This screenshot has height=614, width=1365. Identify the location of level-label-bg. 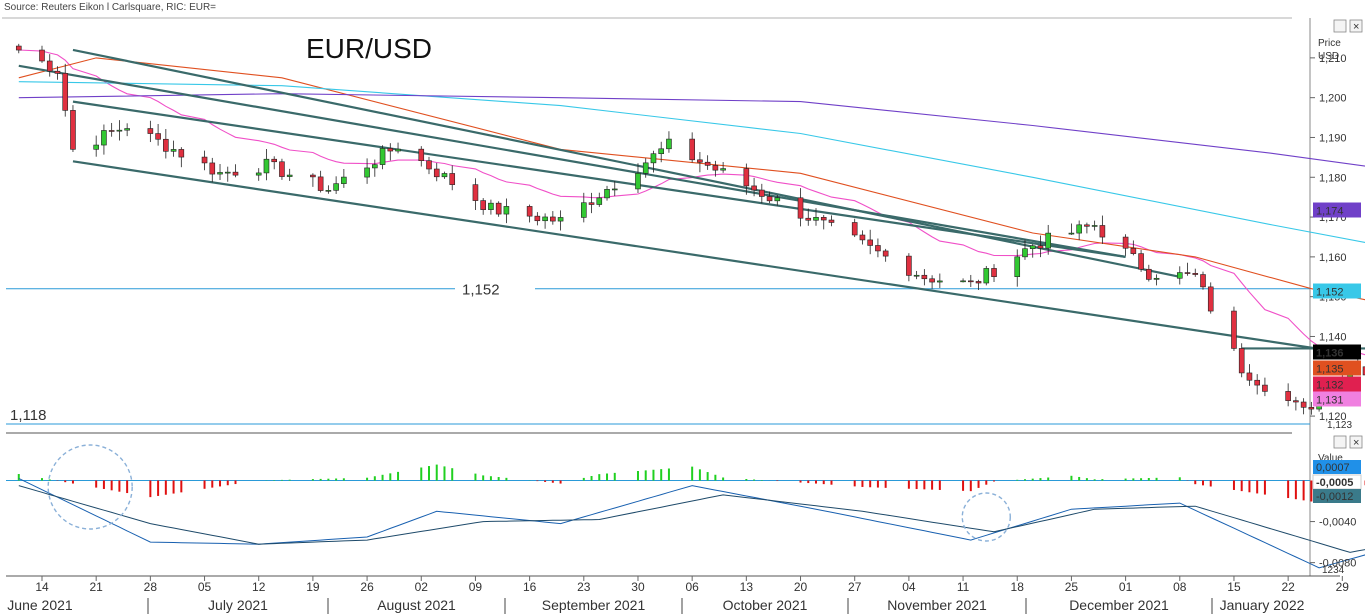
(495, 288).